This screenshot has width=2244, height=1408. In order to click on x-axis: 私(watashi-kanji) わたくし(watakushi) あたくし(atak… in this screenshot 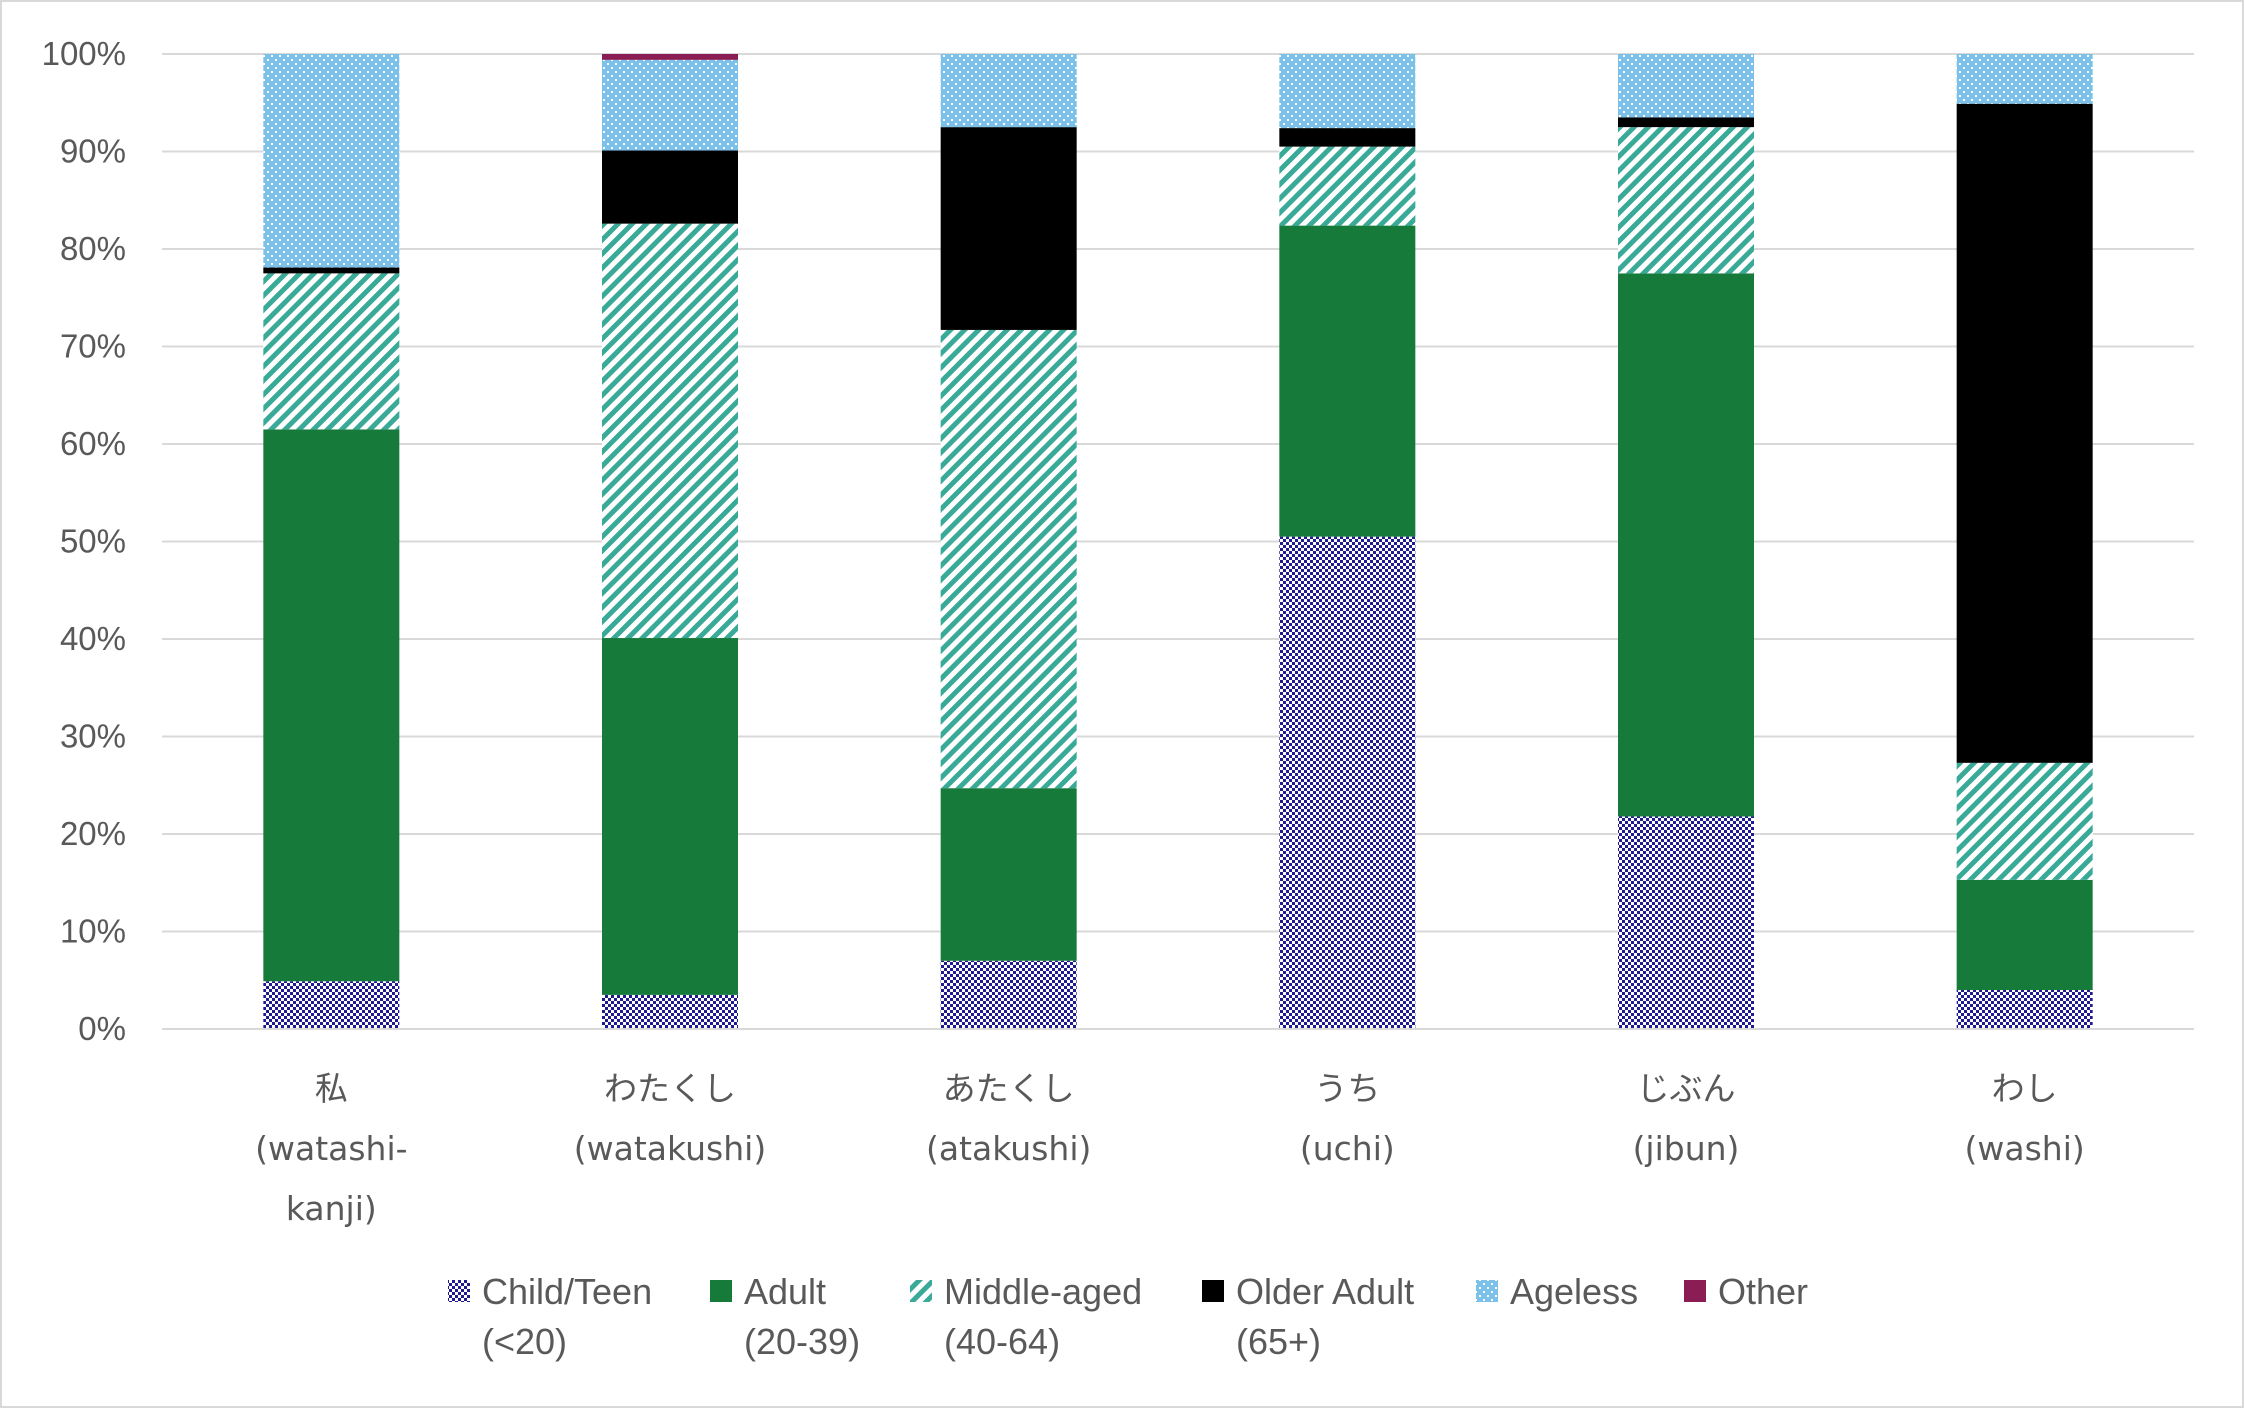, I will do `click(1178, 1128)`.